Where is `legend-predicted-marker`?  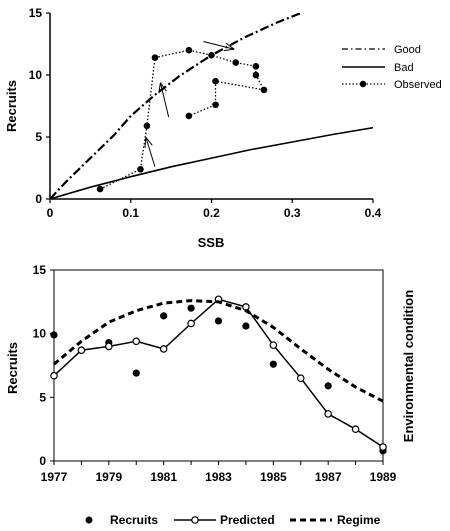
legend-predicted-marker is located at coordinates (195, 520).